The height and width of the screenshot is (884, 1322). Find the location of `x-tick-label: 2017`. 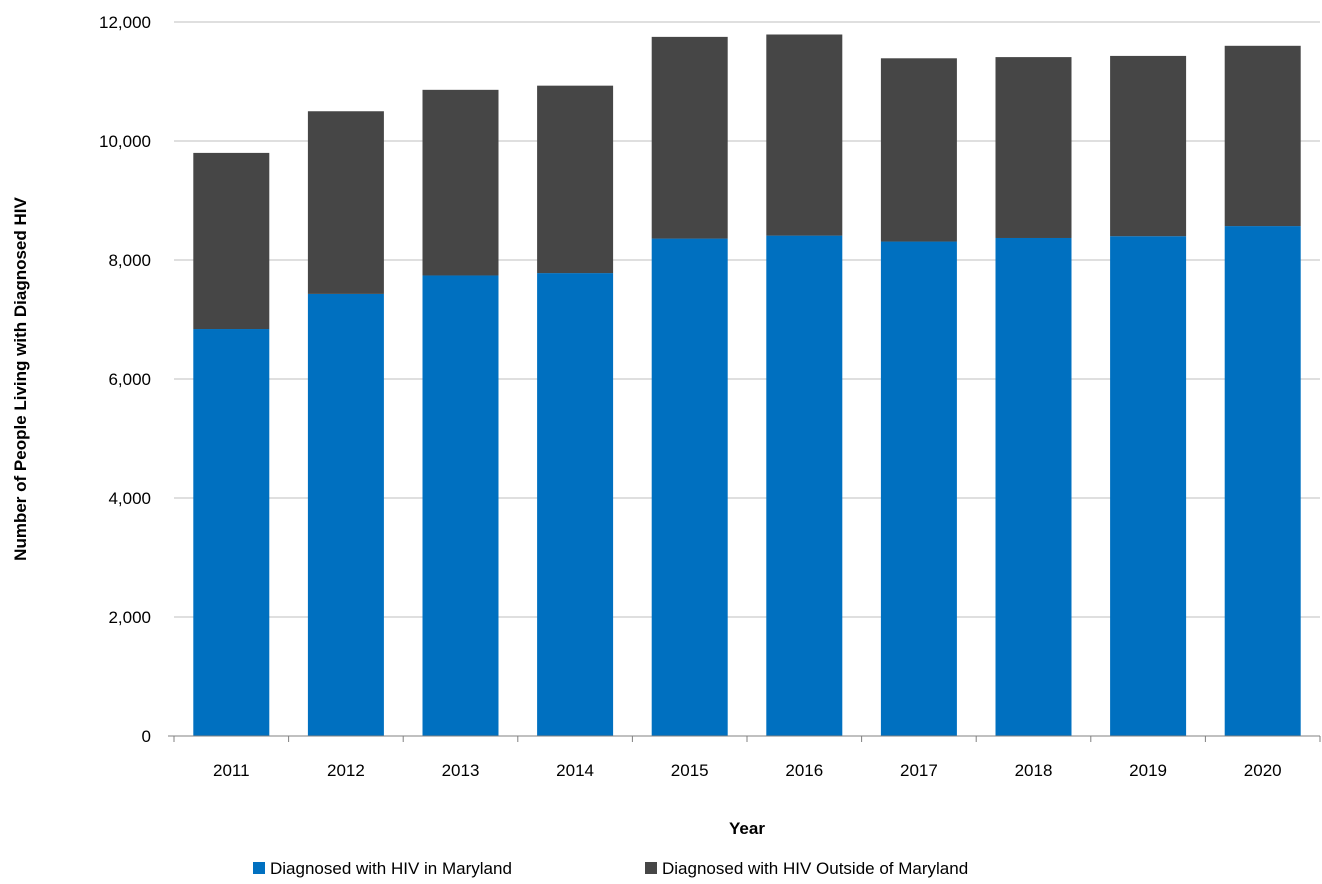

x-tick-label: 2017 is located at coordinates (919, 770).